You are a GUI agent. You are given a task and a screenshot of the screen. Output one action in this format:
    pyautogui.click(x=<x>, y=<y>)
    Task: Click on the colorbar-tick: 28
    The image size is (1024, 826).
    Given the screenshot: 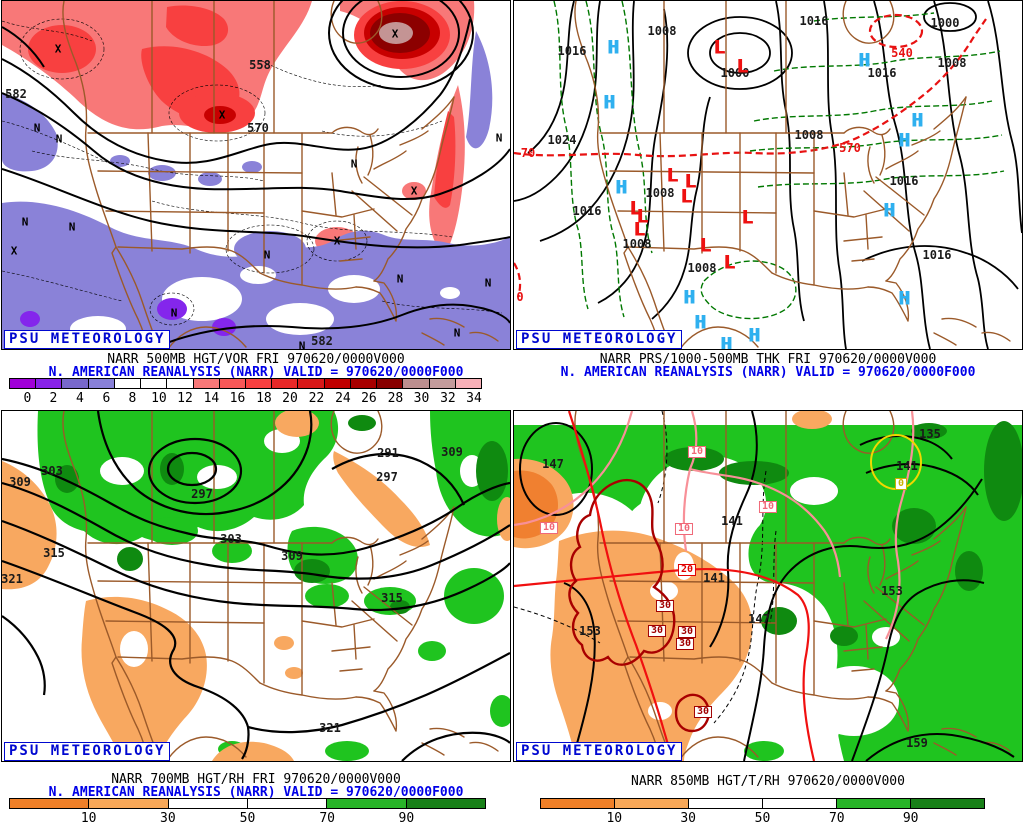 What is the action you would take?
    pyautogui.click(x=395, y=398)
    